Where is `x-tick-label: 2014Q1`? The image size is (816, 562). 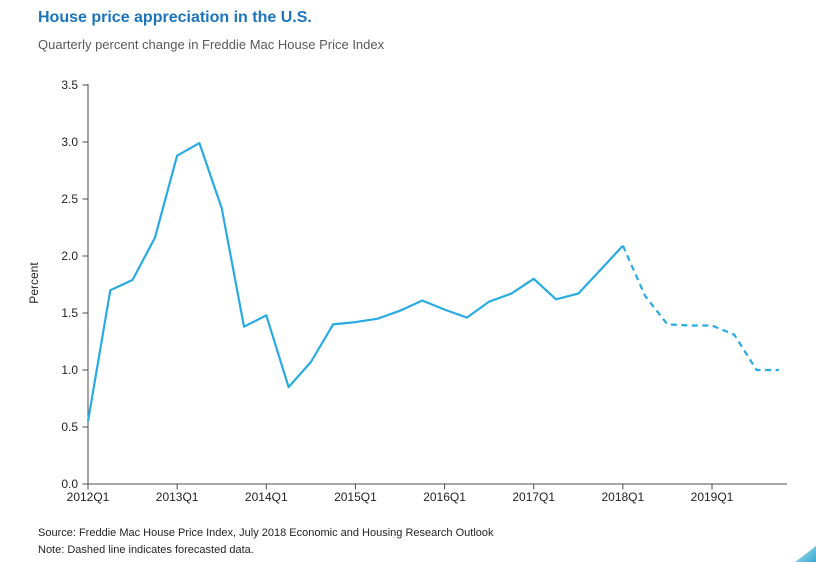
x-tick-label: 2014Q1 is located at coordinates (266, 497).